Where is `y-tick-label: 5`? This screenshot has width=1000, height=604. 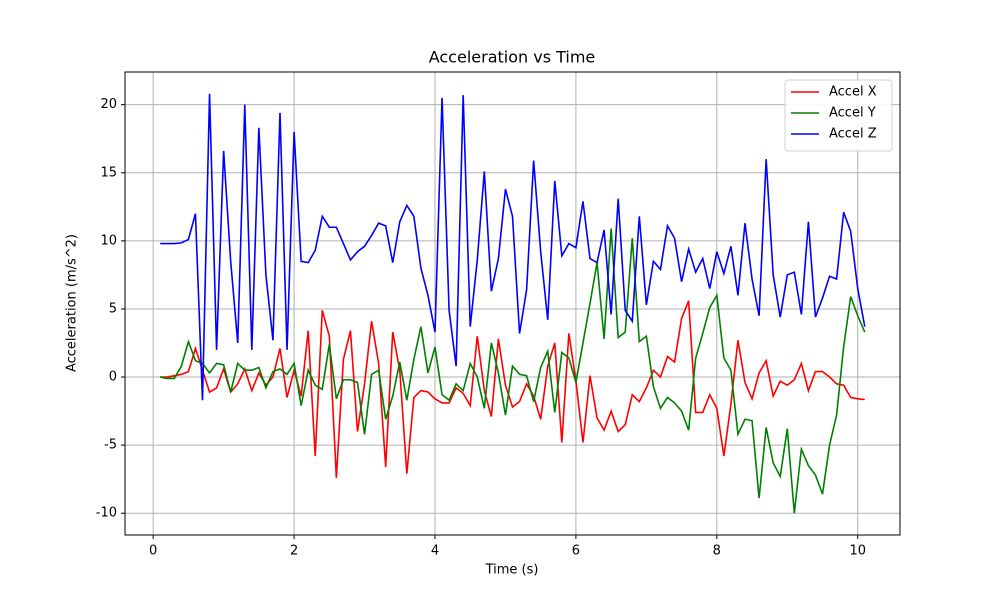 y-tick-label: 5 is located at coordinates (113, 308).